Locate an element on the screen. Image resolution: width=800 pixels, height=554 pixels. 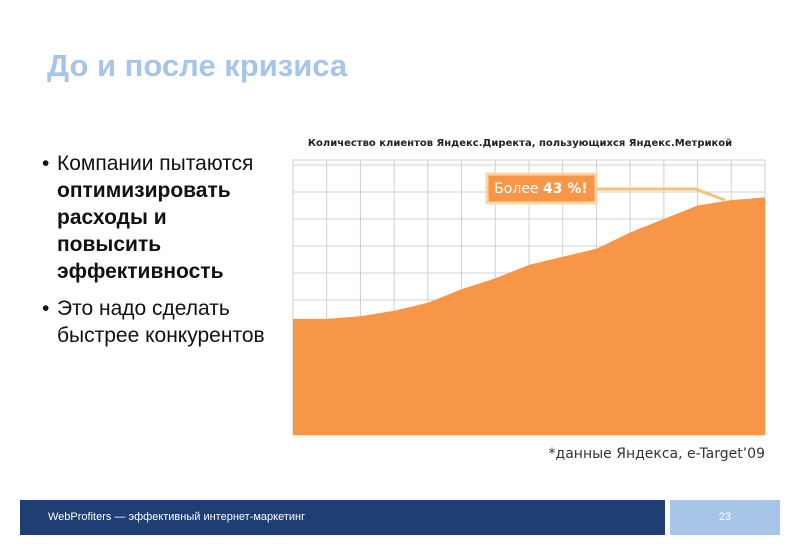
slide-title: До и после кризиса is located at coordinates (197, 65).